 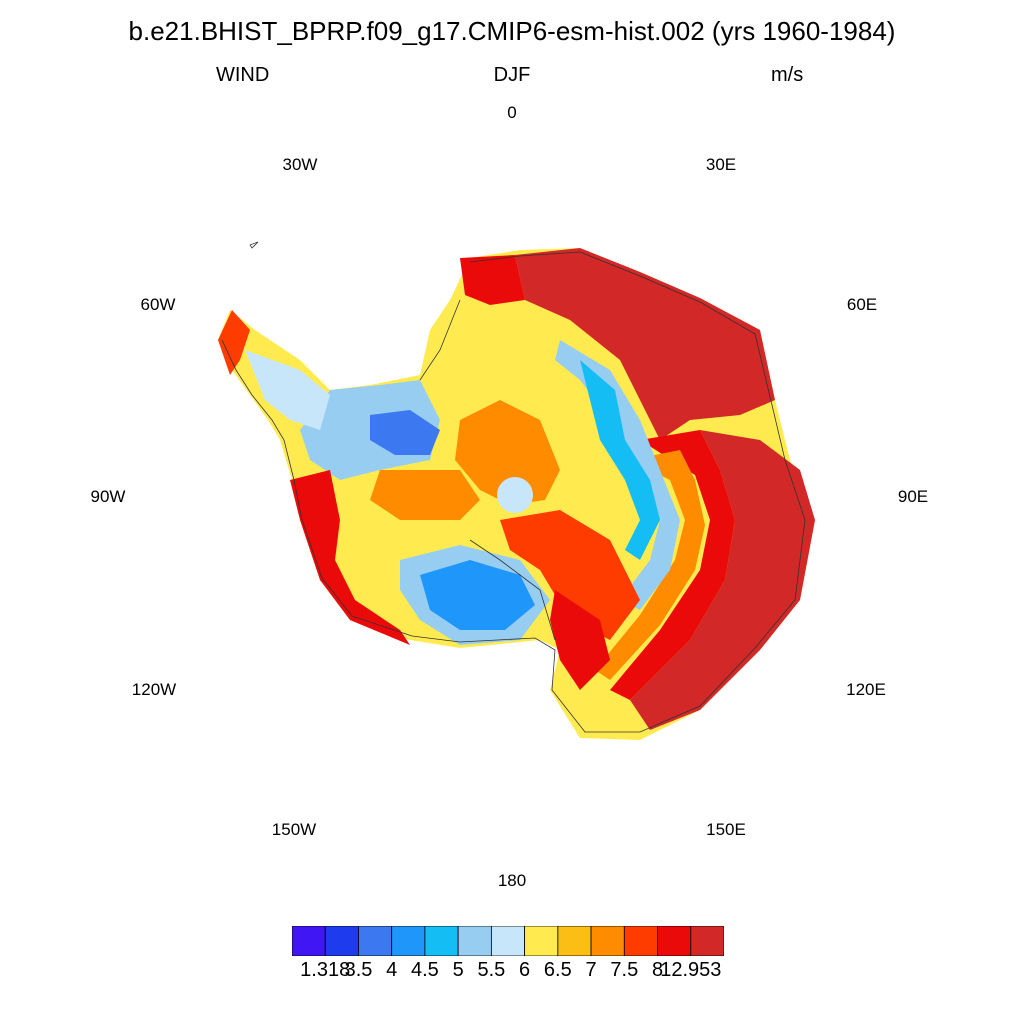 What do you see at coordinates (570, 575) in the screenshot?
I see `region-red-center-south` at bounding box center [570, 575].